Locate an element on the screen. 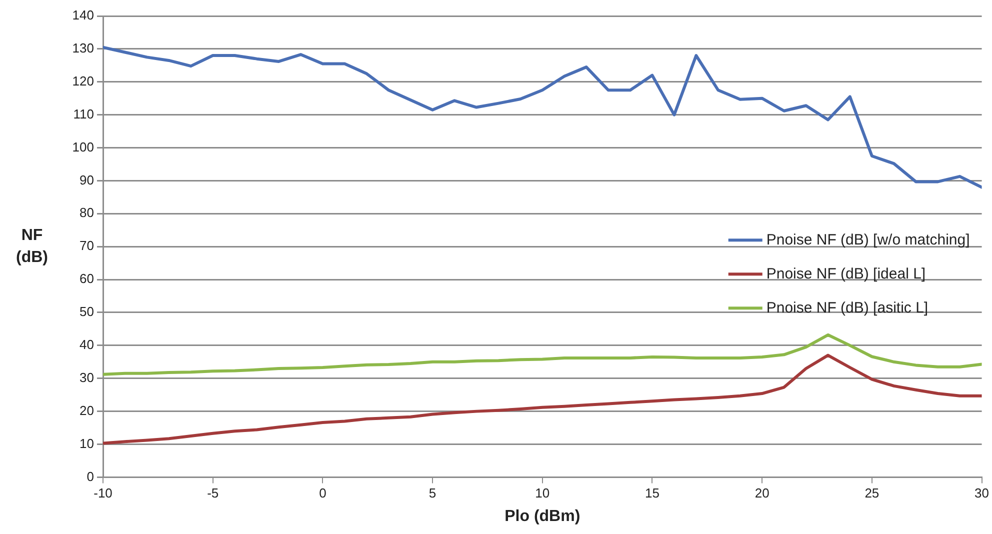  x-tick-label: 0 is located at coordinates (322, 493).